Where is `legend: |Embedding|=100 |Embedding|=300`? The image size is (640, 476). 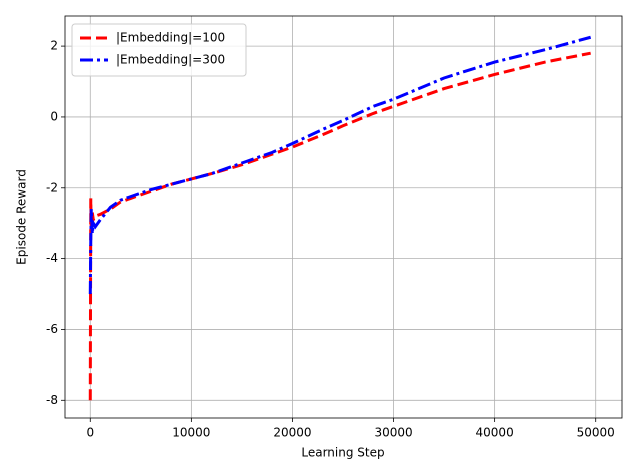 legend: |Embedding|=100 |Embedding|=300 is located at coordinates (159, 50).